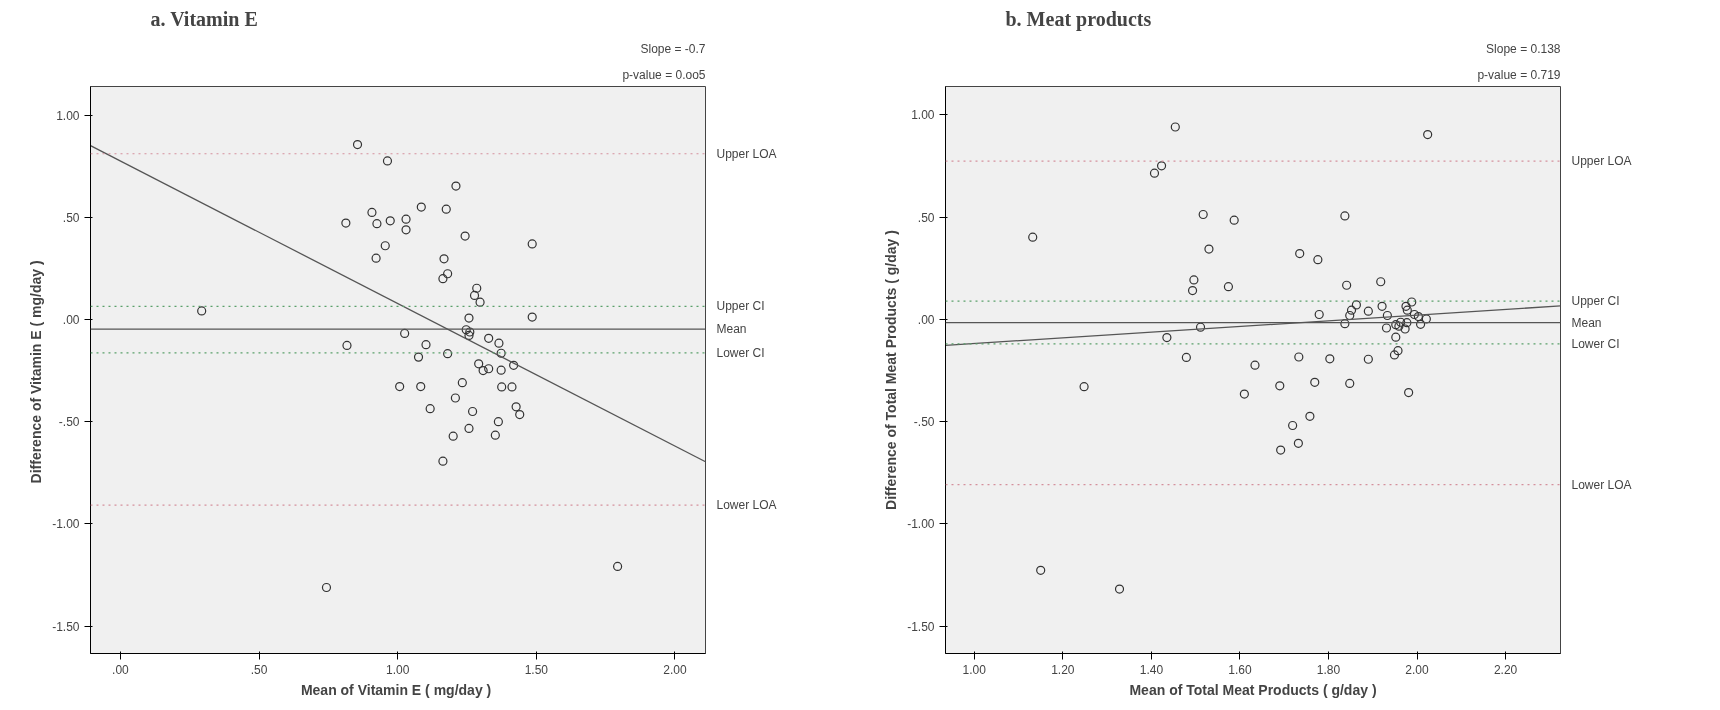 The image size is (1720, 710). What do you see at coordinates (1240, 669) in the screenshot?
I see `x-tick-label: 1.60` at bounding box center [1240, 669].